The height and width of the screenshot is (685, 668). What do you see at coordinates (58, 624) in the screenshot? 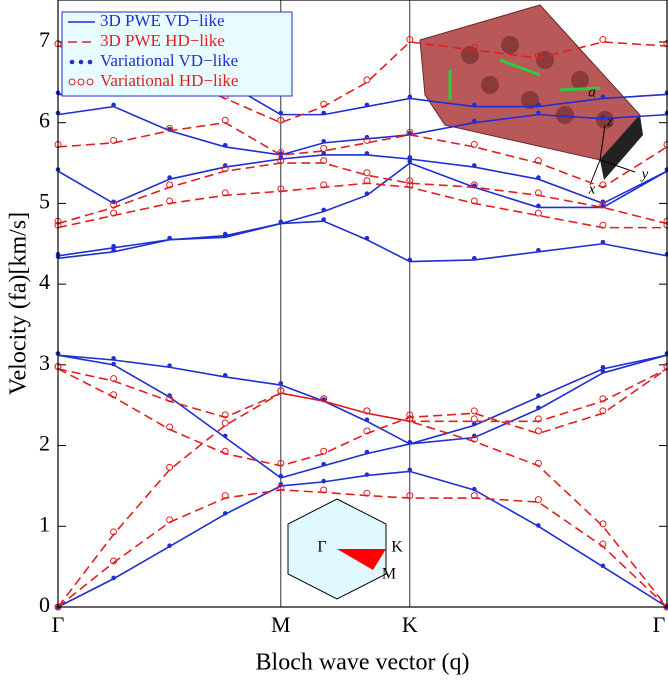
I see `x-tick-label: Γ` at bounding box center [58, 624].